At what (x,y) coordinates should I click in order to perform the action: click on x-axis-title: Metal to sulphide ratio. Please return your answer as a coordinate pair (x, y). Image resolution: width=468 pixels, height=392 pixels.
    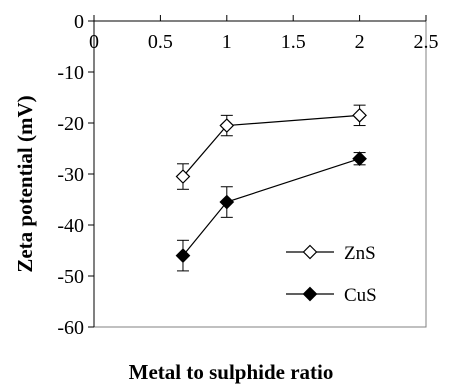
    Looking at the image, I should click on (231, 372).